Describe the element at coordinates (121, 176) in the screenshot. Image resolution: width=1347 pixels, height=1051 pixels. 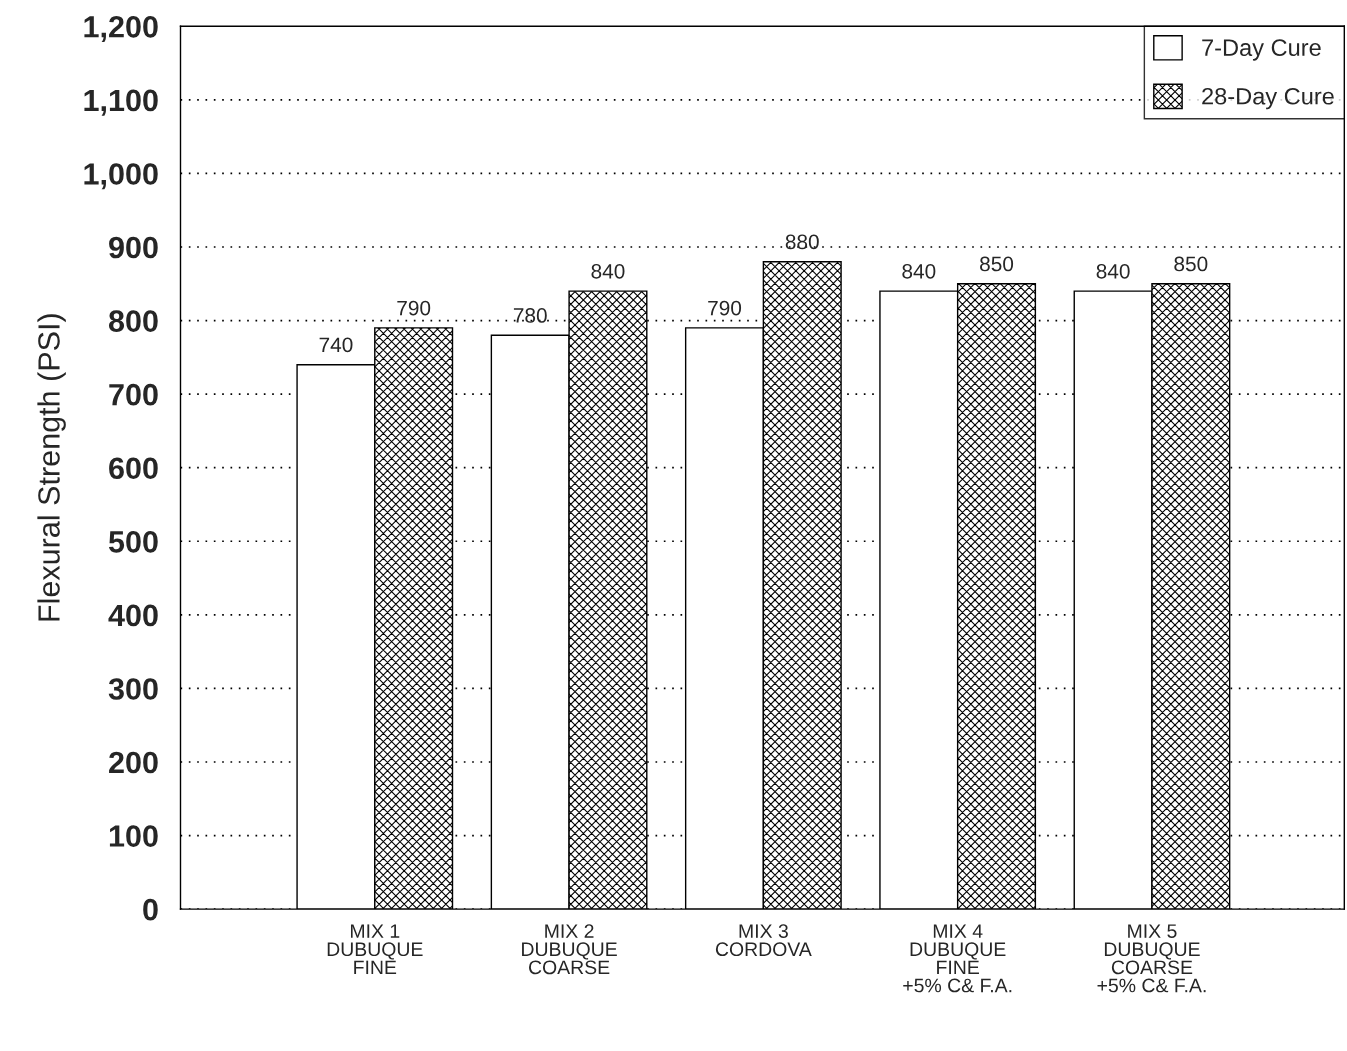
I see `y-tick-label: 1,000` at that location.